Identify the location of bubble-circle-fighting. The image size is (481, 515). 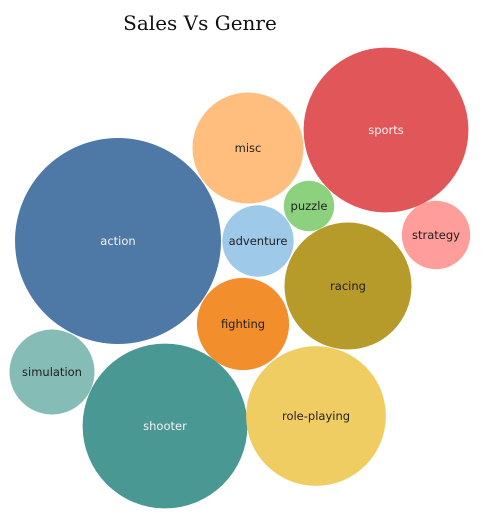
(243, 324).